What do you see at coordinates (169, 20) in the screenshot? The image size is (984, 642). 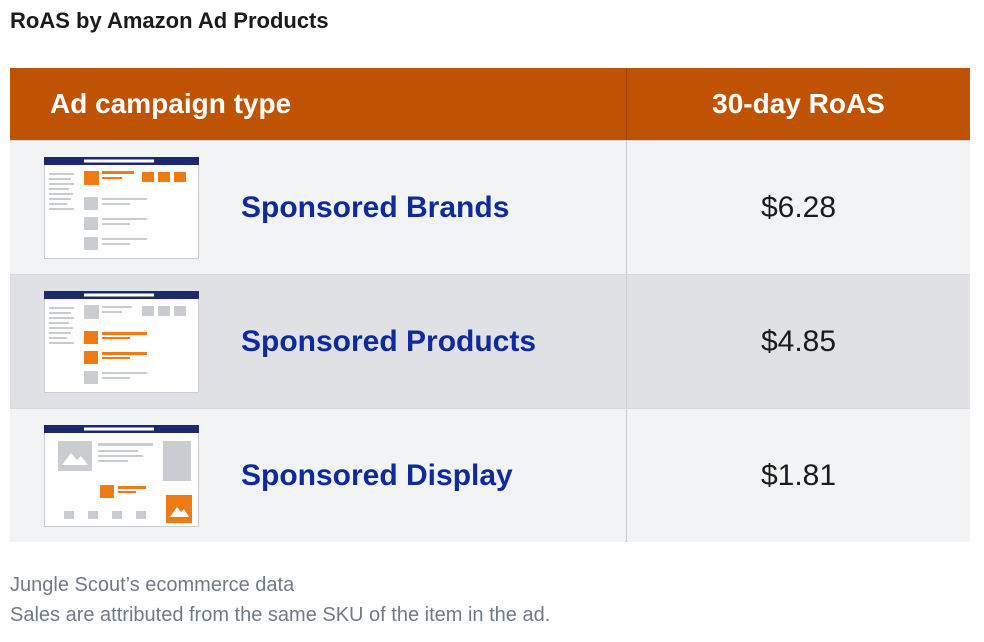 I see `chart-title: RoAS by Amazon Ad Products` at bounding box center [169, 20].